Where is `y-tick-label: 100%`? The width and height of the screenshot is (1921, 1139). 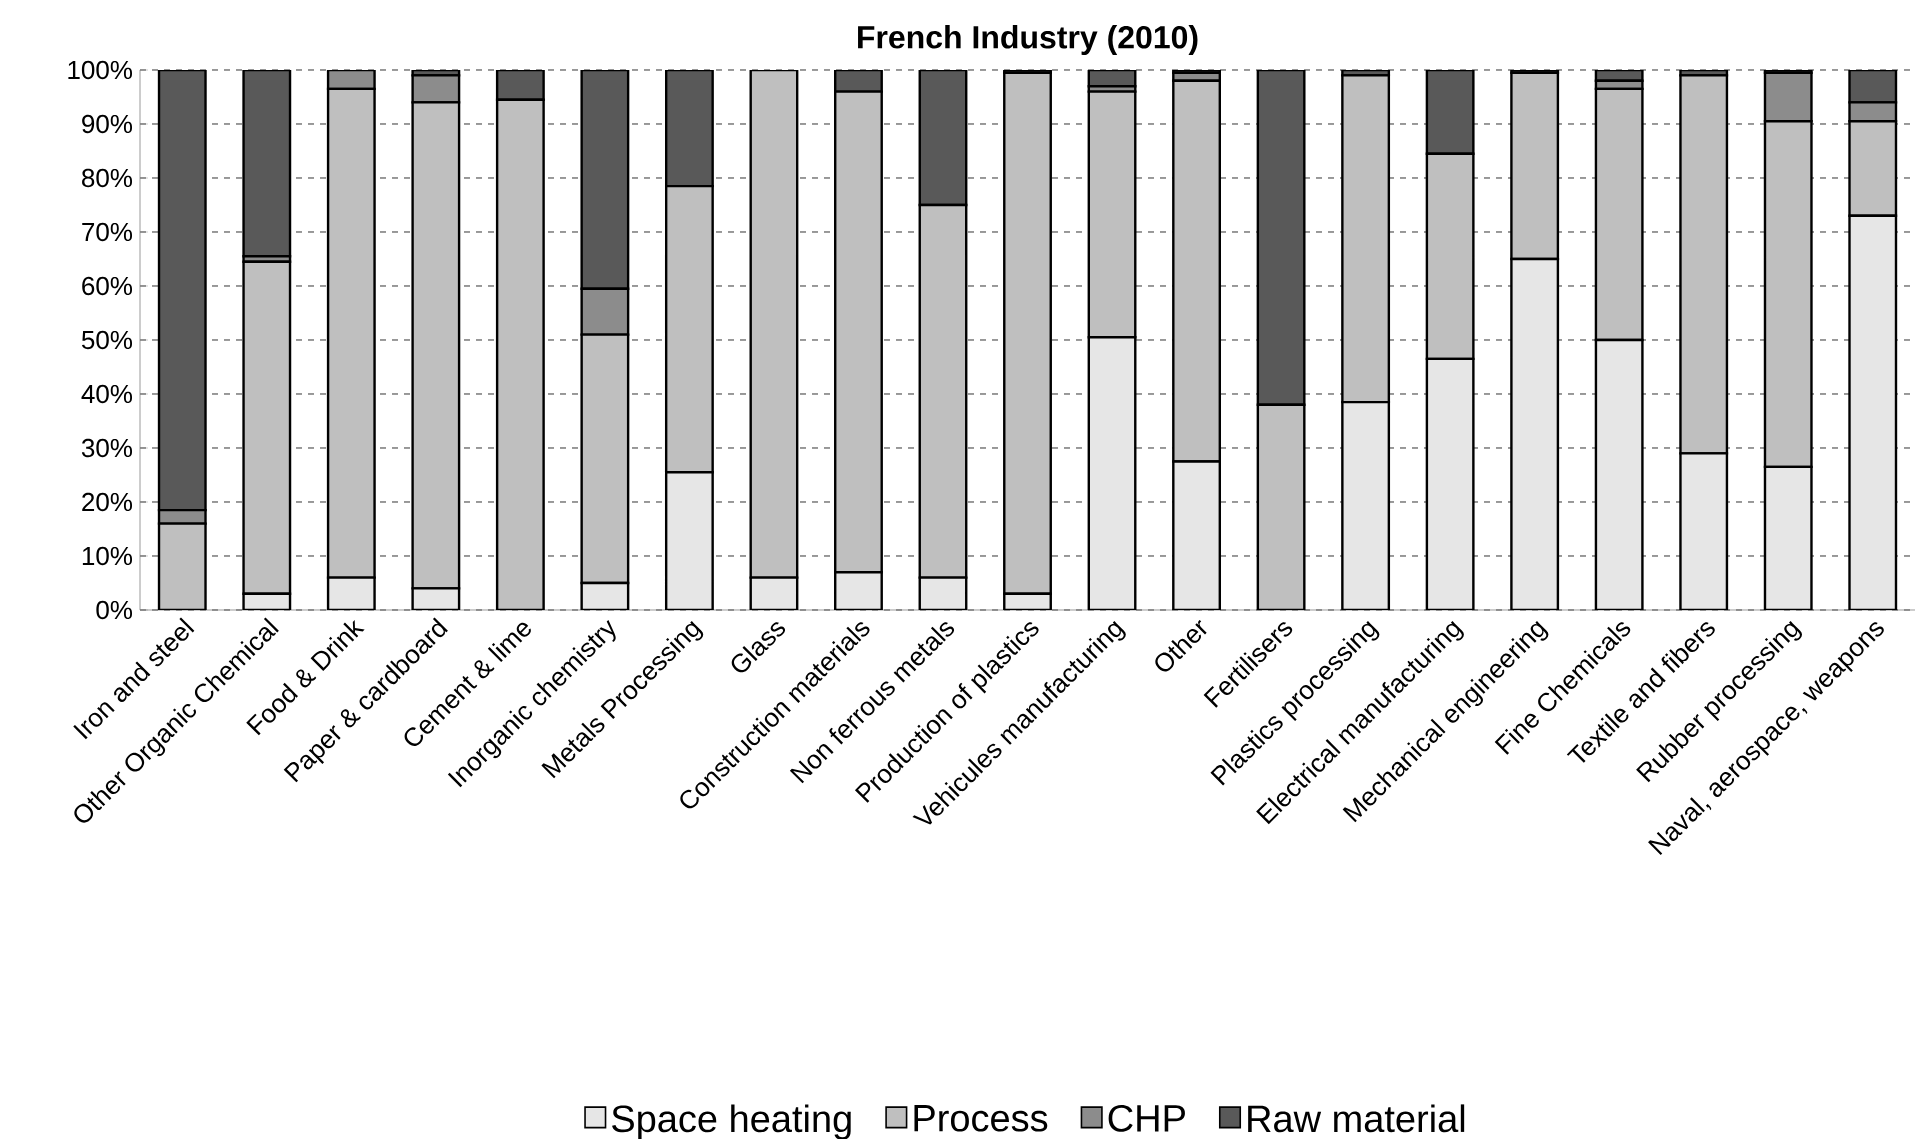 y-tick-label: 100% is located at coordinates (100, 70).